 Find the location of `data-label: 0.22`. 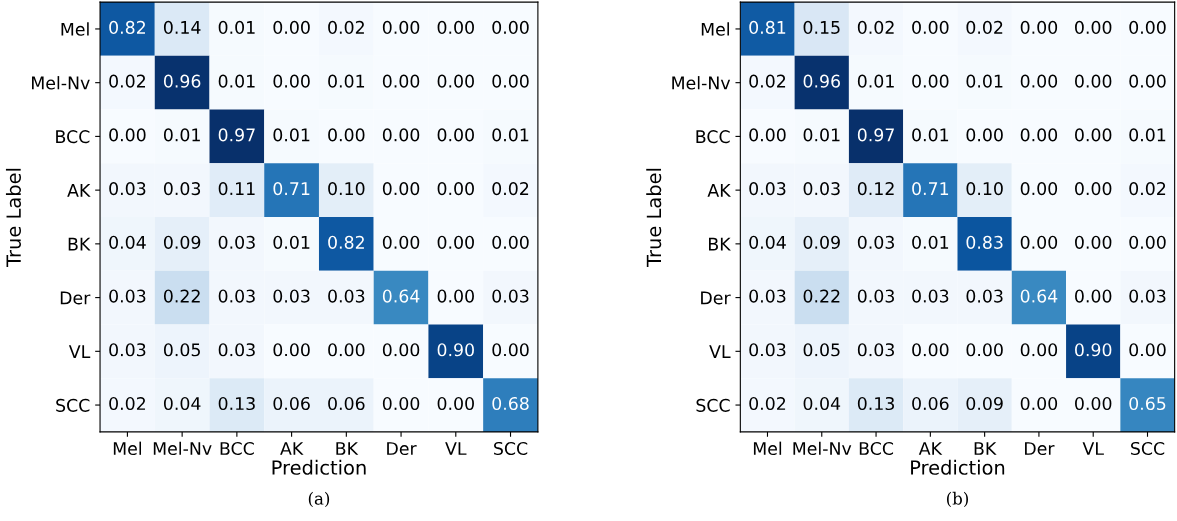

data-label: 0.22 is located at coordinates (181, 296).